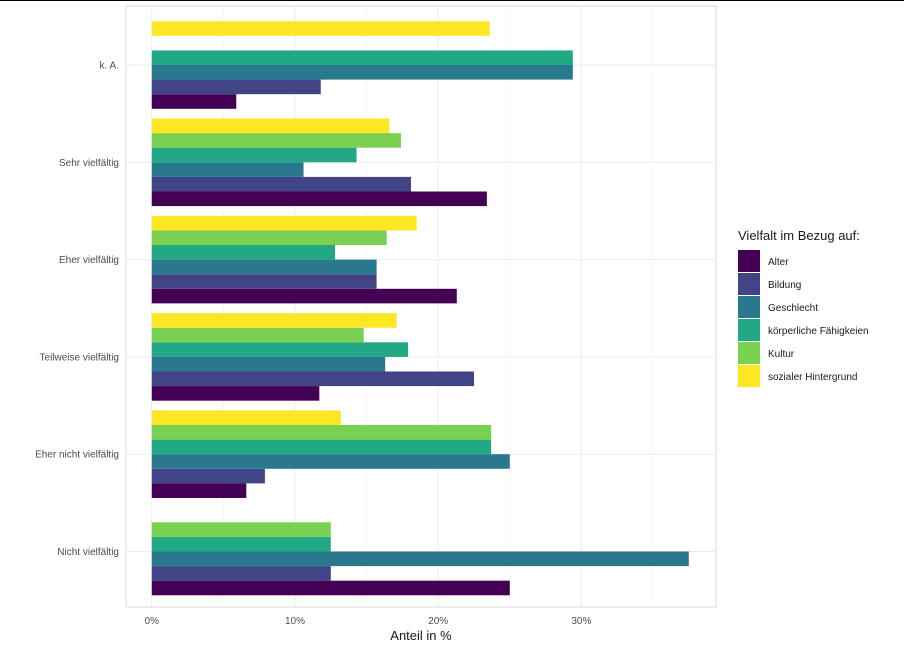 The width and height of the screenshot is (904, 650). Describe the element at coordinates (438, 621) in the screenshot. I see `x-tick-label: 20%` at that location.